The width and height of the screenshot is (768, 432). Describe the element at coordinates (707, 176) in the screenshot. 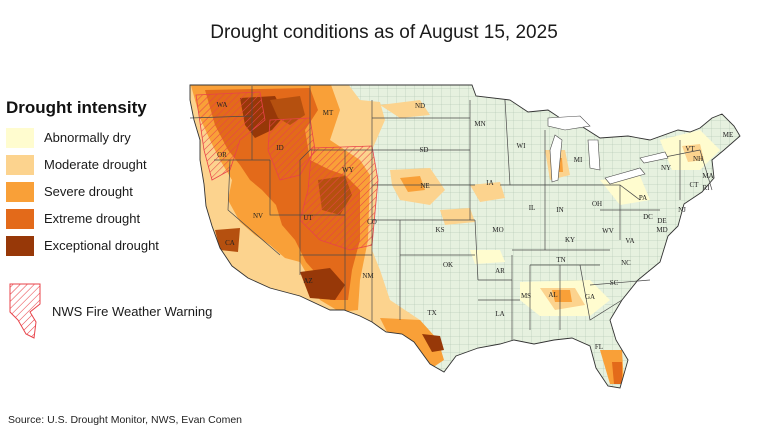

I see `state-label: MA` at that location.